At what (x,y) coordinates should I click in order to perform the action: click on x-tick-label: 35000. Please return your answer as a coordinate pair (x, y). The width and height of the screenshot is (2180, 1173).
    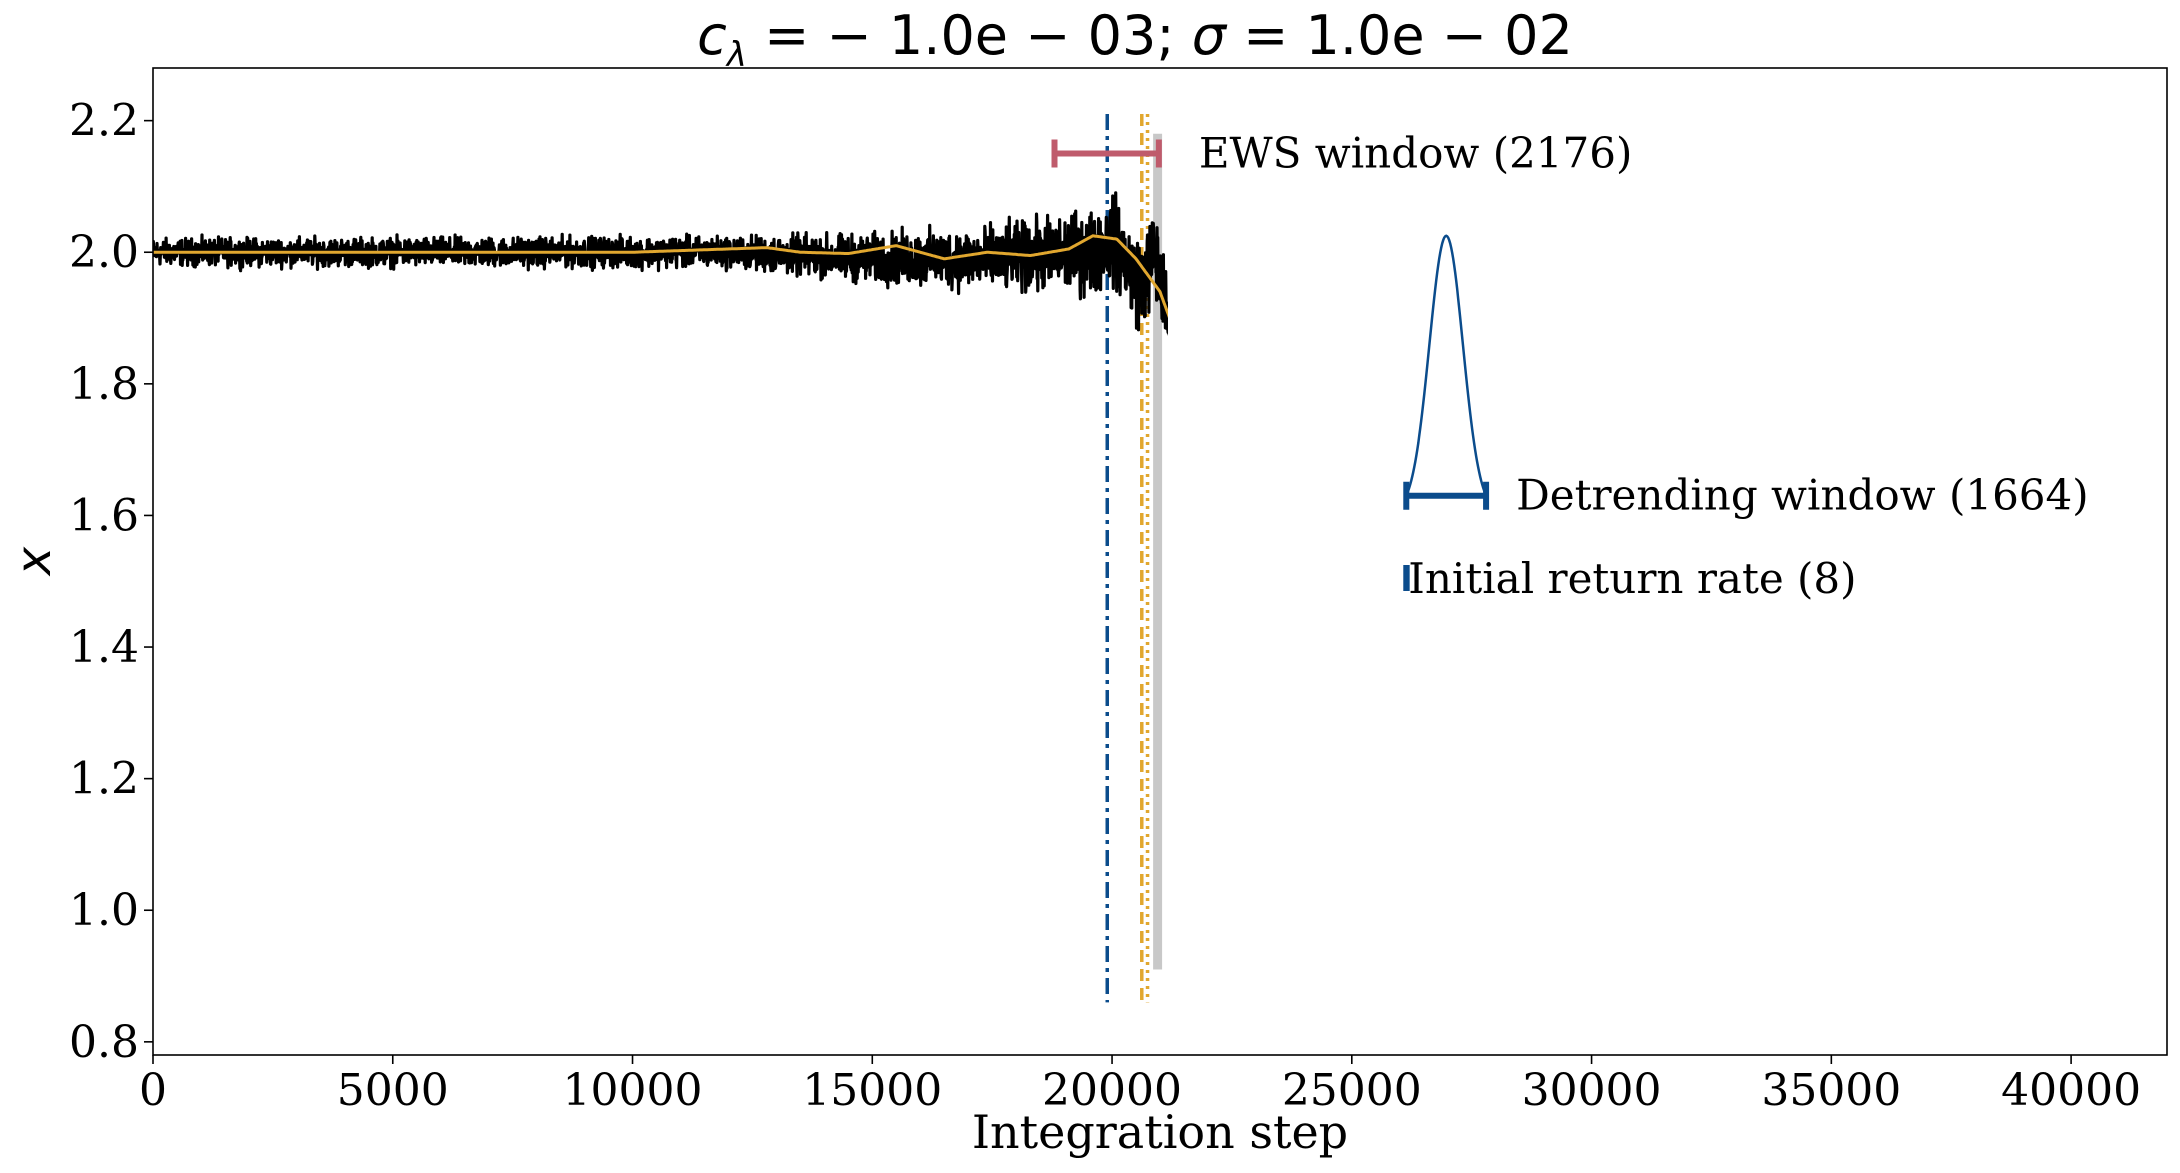
    Looking at the image, I should click on (1831, 1090).